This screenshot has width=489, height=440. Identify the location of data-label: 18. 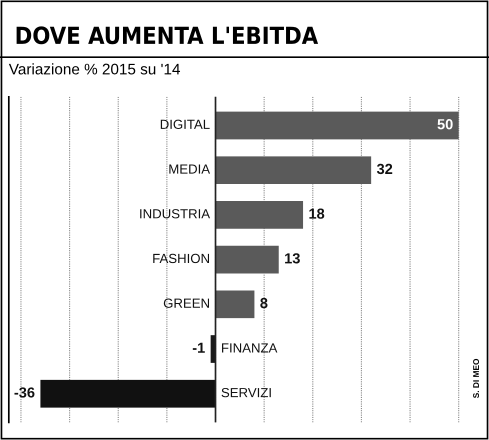
(316, 213).